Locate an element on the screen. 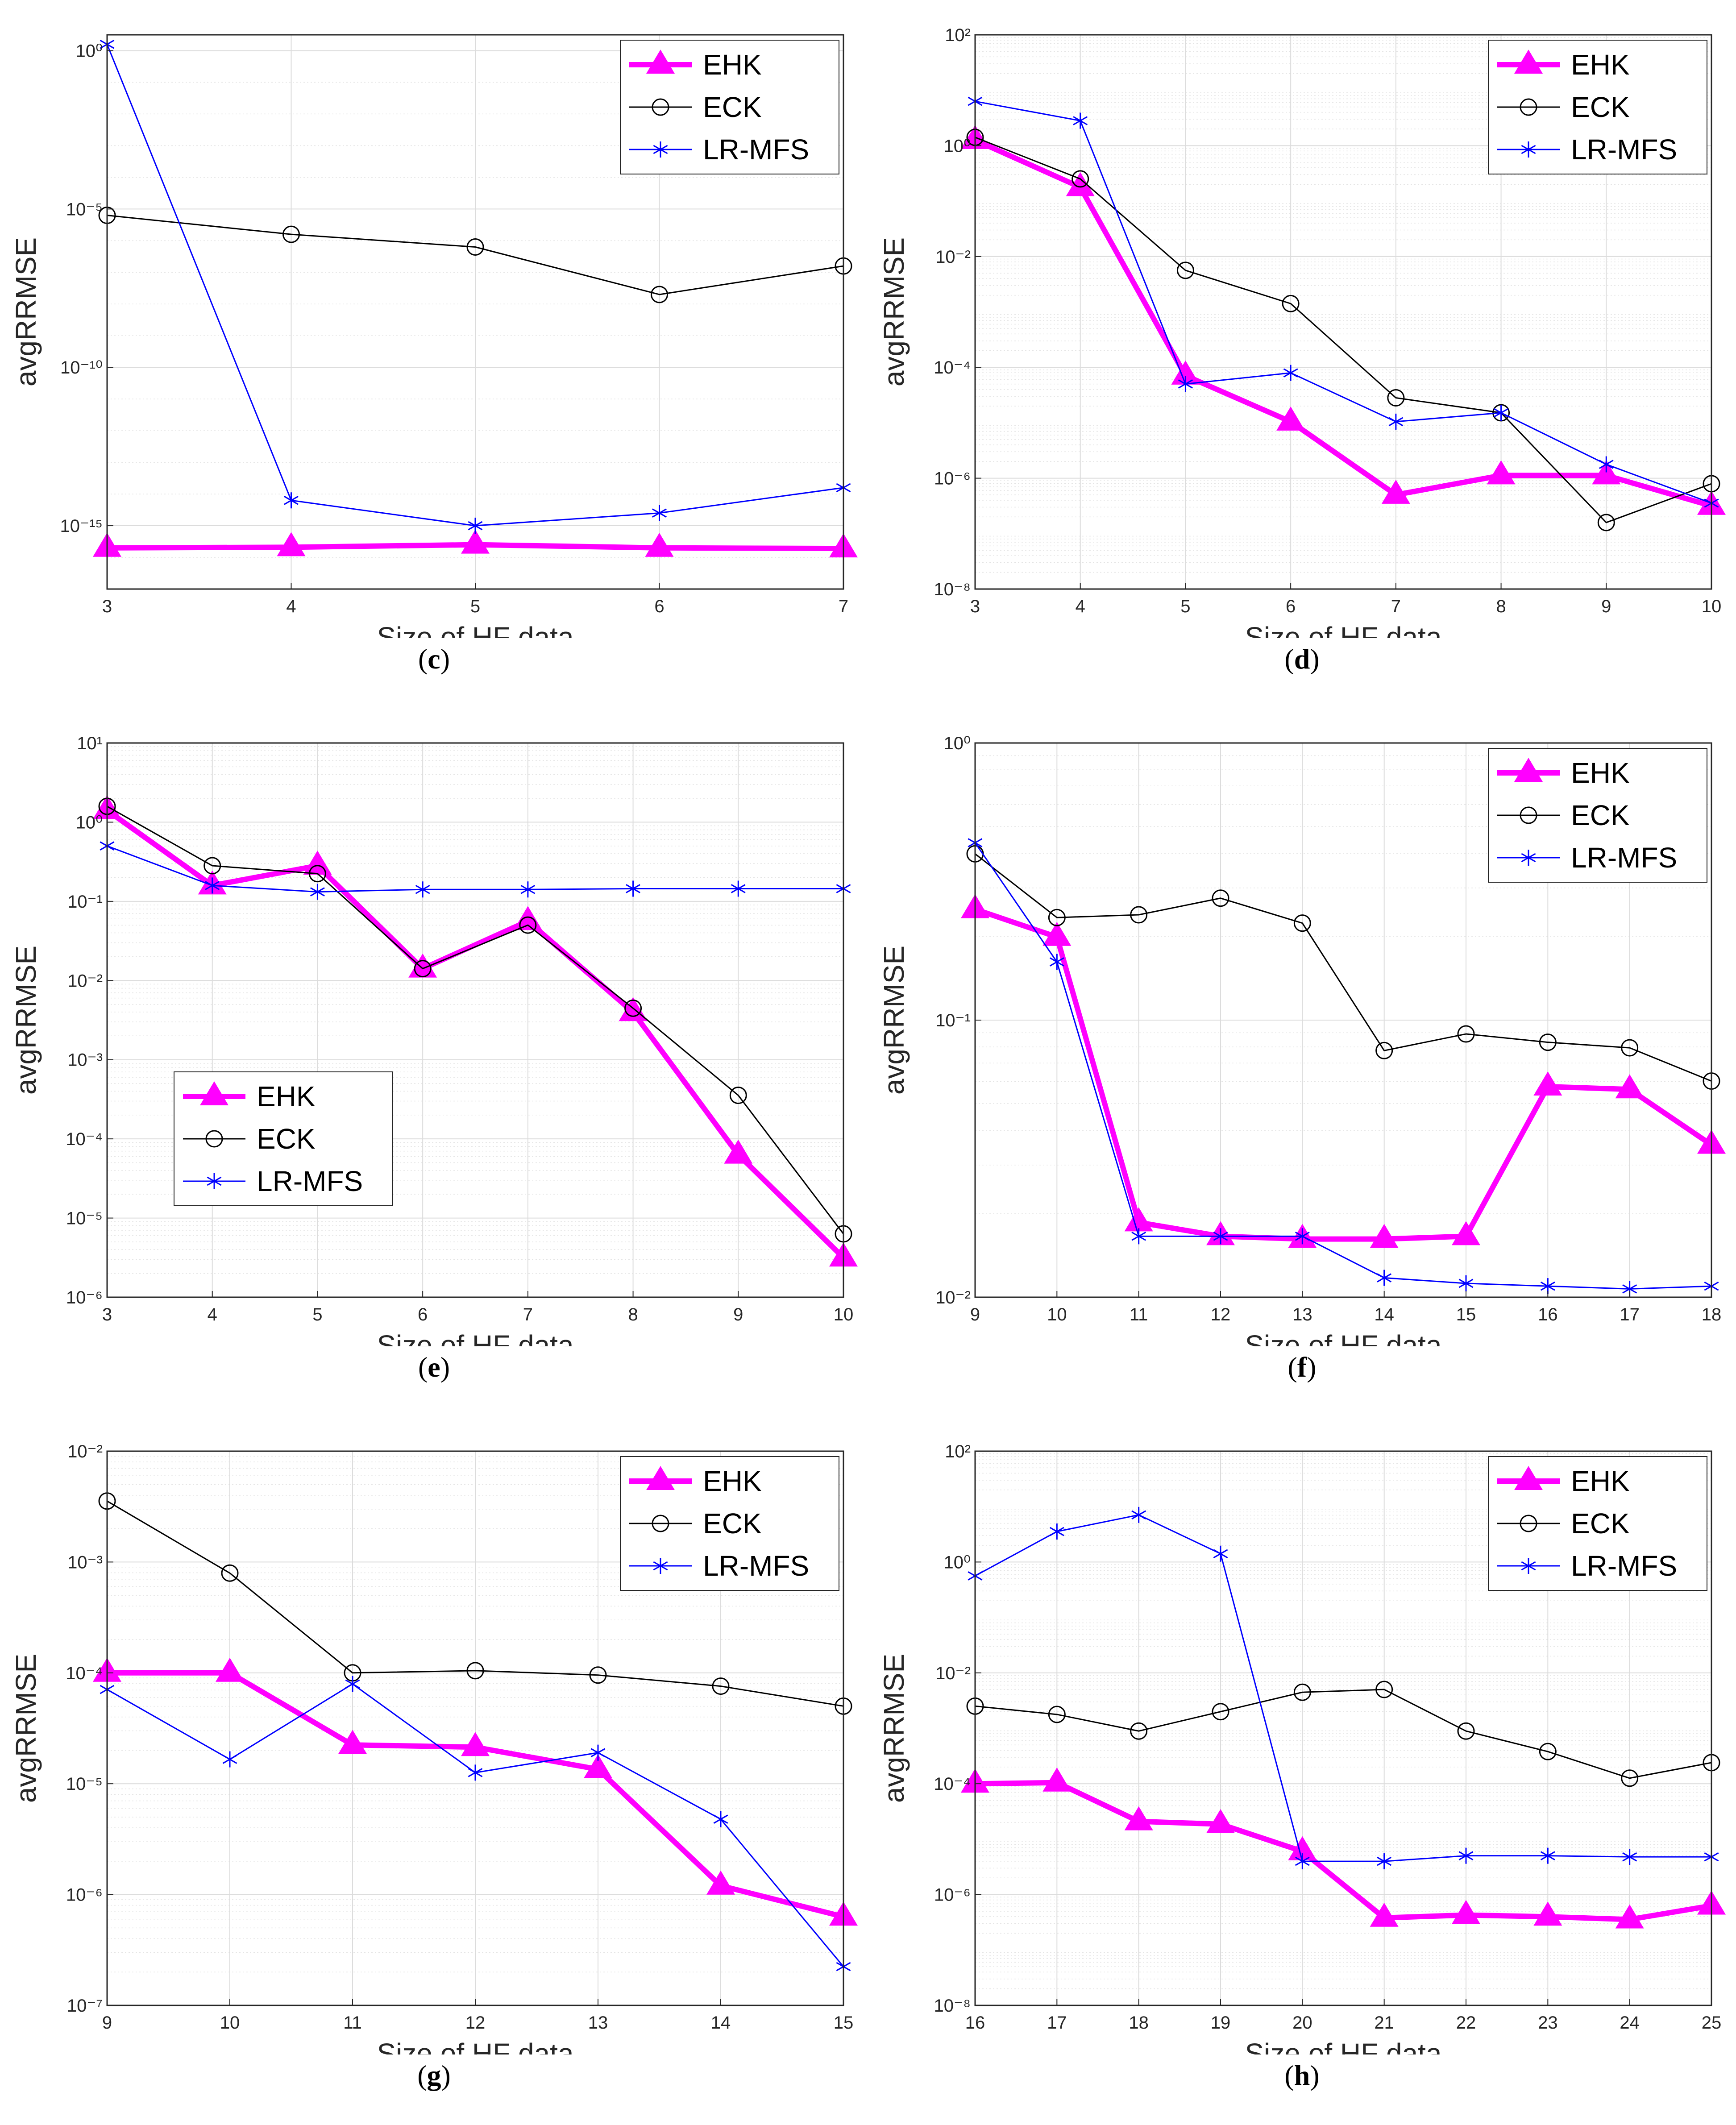  y-tick-label: 10⁻⁸ is located at coordinates (952, 589).